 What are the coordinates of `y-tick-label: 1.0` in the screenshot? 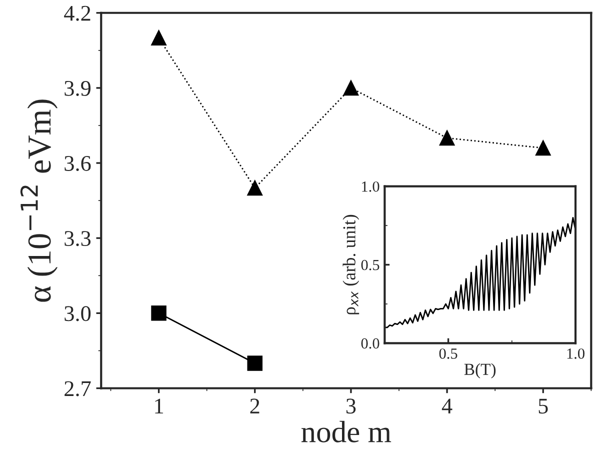 It's located at (371, 186).